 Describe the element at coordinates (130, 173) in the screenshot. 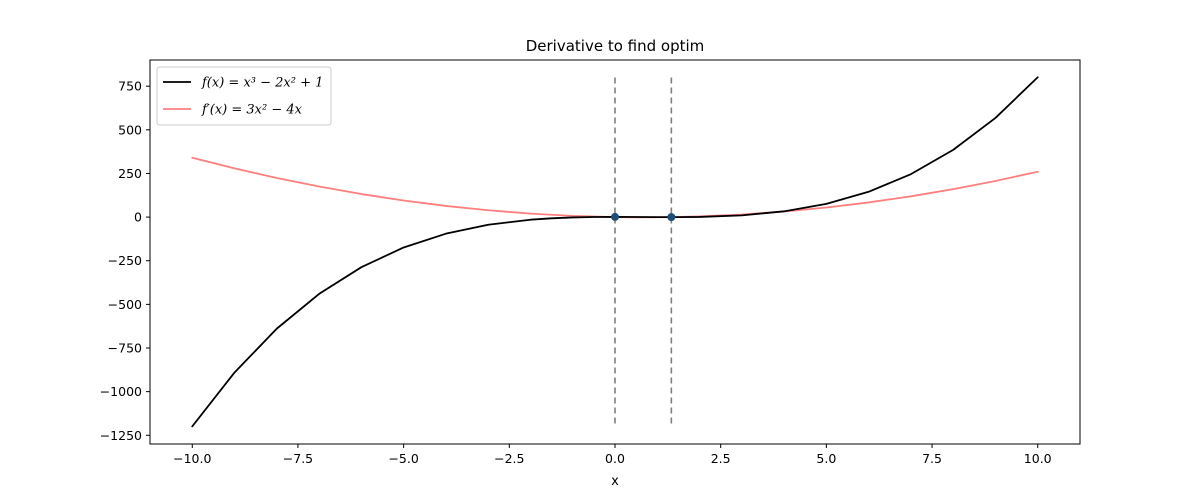

I see `y-tick-label: 250` at that location.